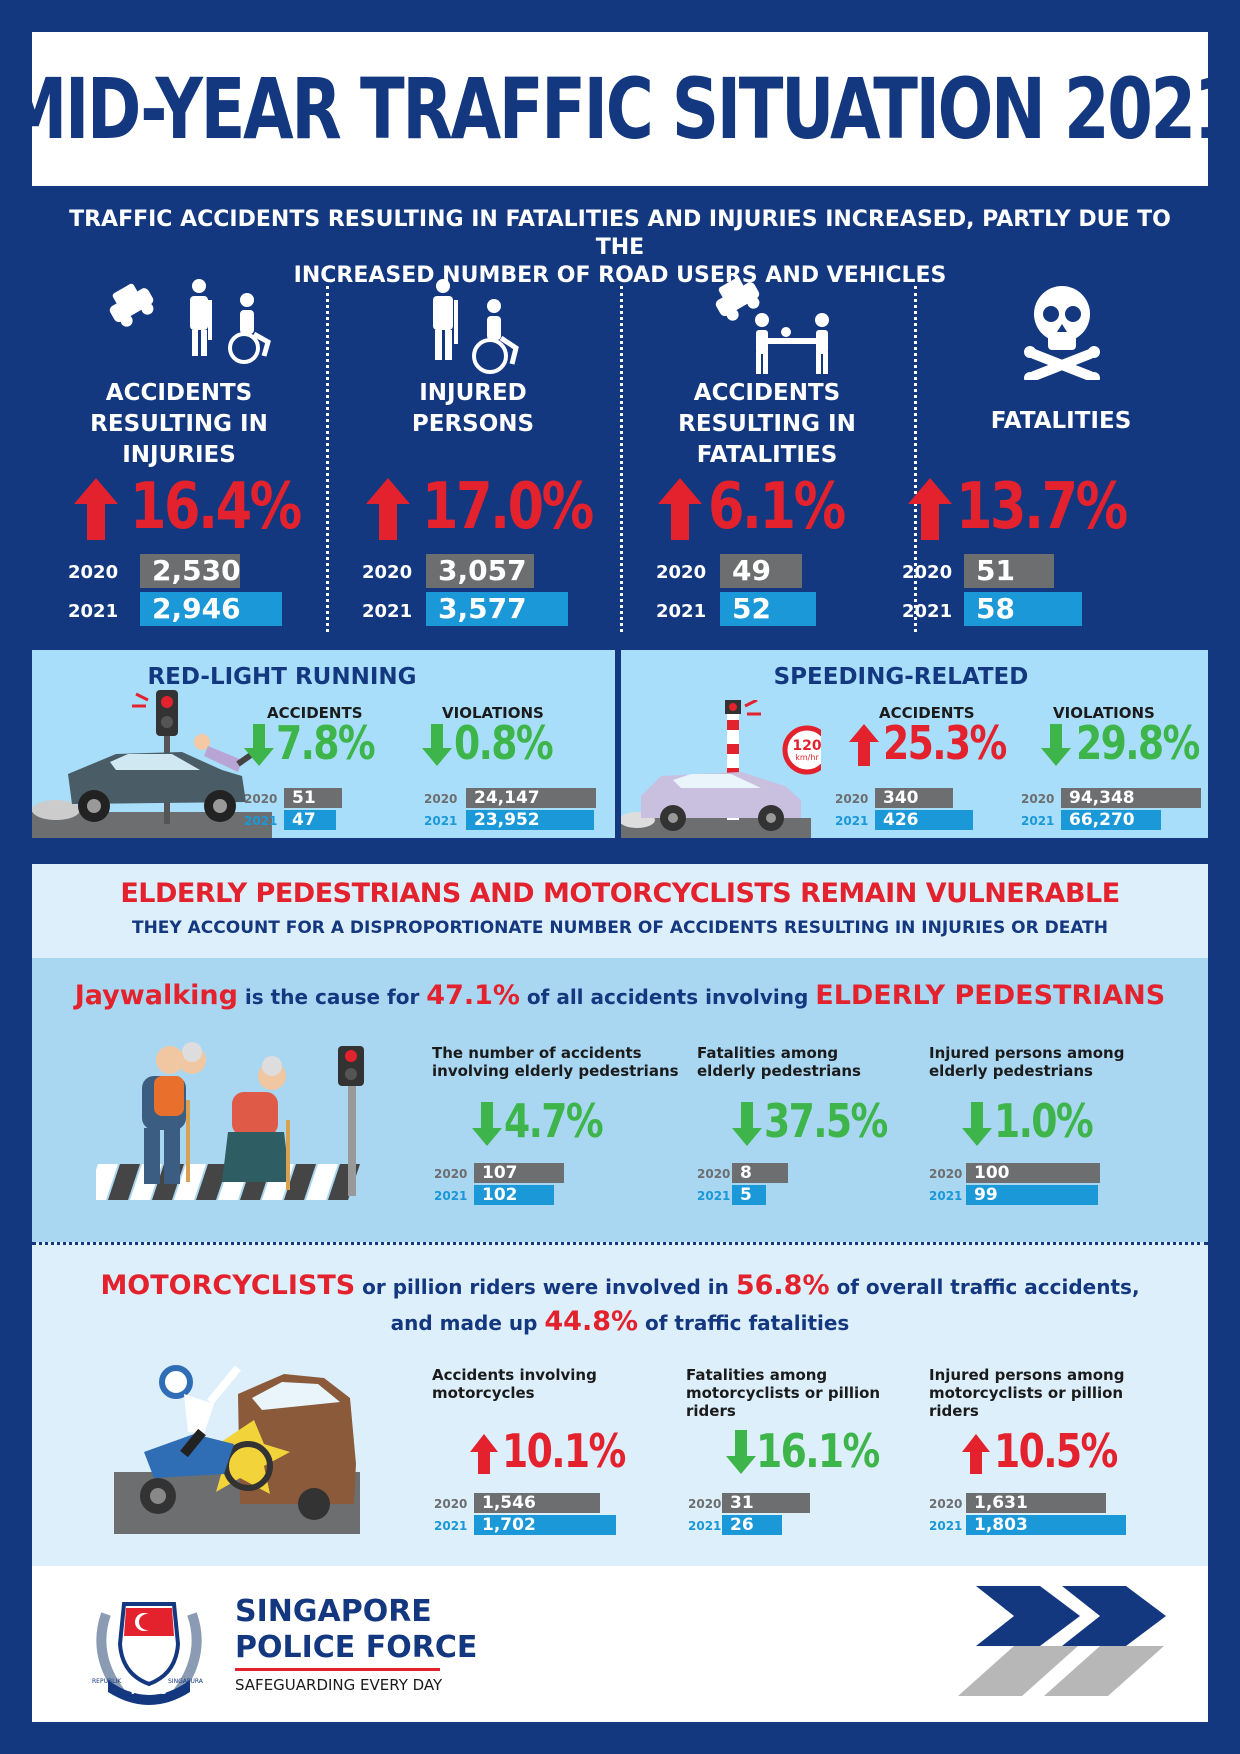  What do you see at coordinates (777, 507) in the screenshot?
I see `stat-percentage: 6.1%` at bounding box center [777, 507].